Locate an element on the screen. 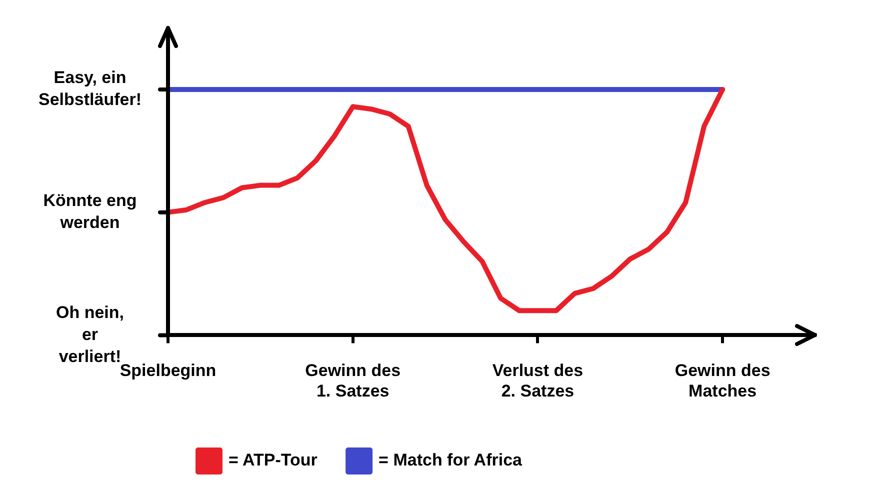  x-tick-label: Verlust des 2. Satzes is located at coordinates (538, 380).